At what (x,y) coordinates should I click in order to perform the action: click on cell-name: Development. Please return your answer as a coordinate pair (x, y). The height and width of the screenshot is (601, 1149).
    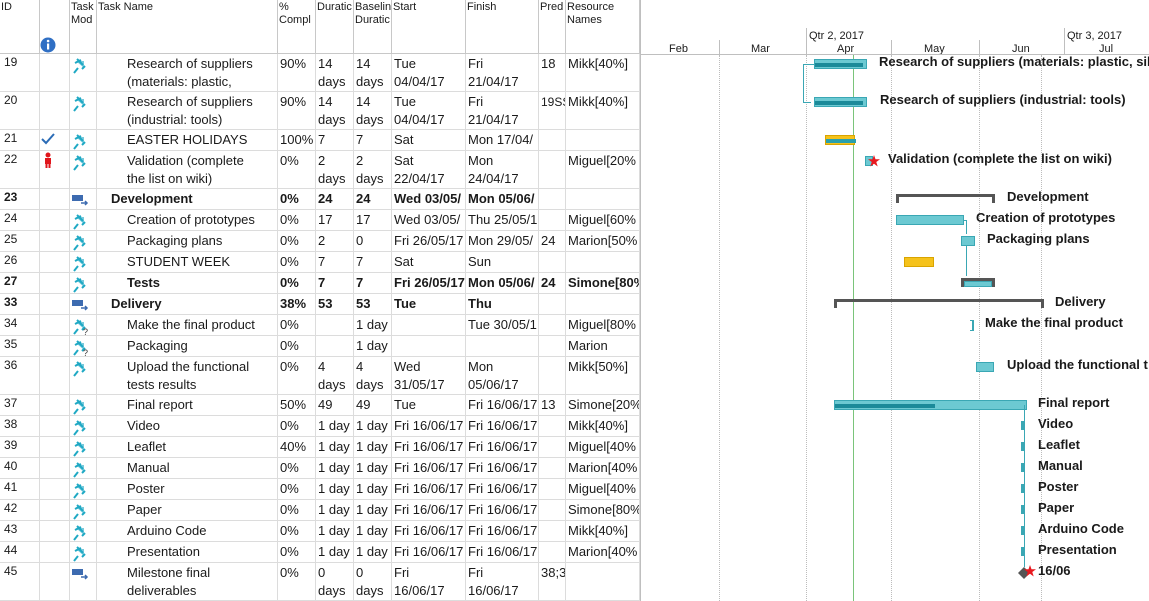
    Looking at the image, I should click on (187, 199).